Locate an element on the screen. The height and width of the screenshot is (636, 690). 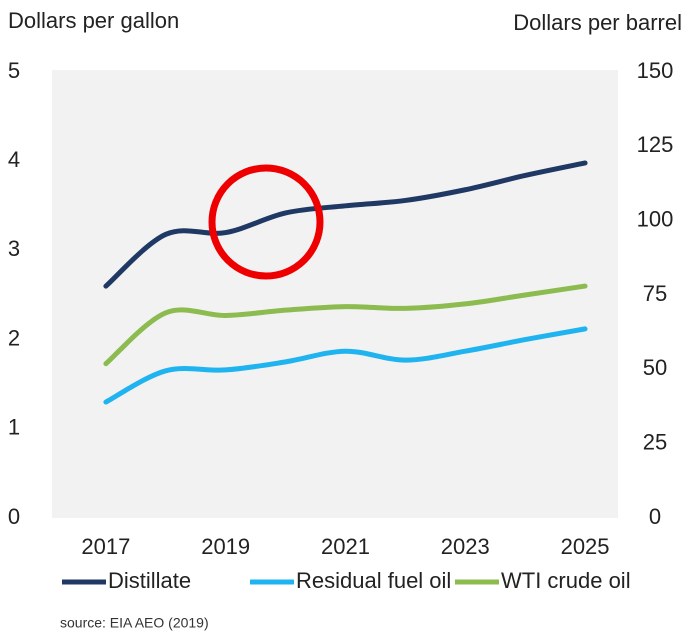
legend-label: WTI crude oil is located at coordinates (566, 580).